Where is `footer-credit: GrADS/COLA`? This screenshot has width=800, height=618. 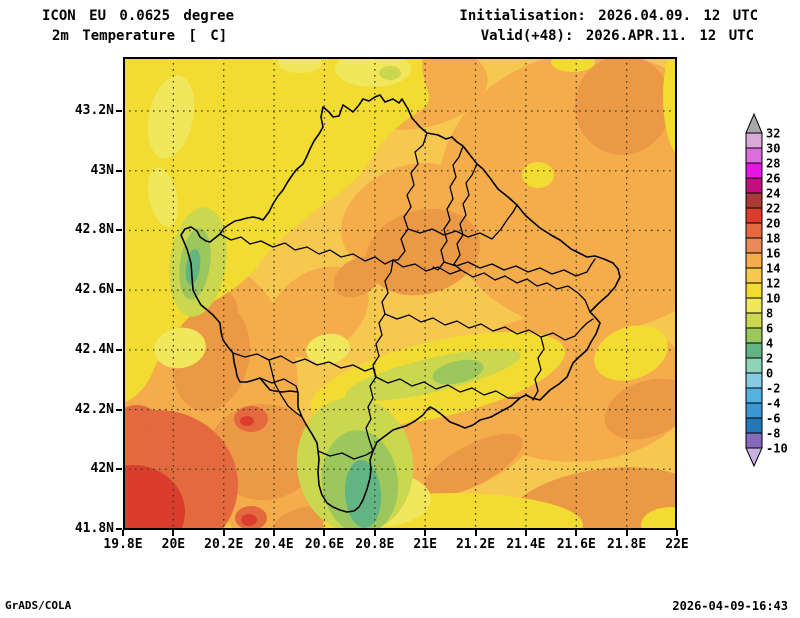
footer-credit: GrADS/COLA is located at coordinates (38, 605).